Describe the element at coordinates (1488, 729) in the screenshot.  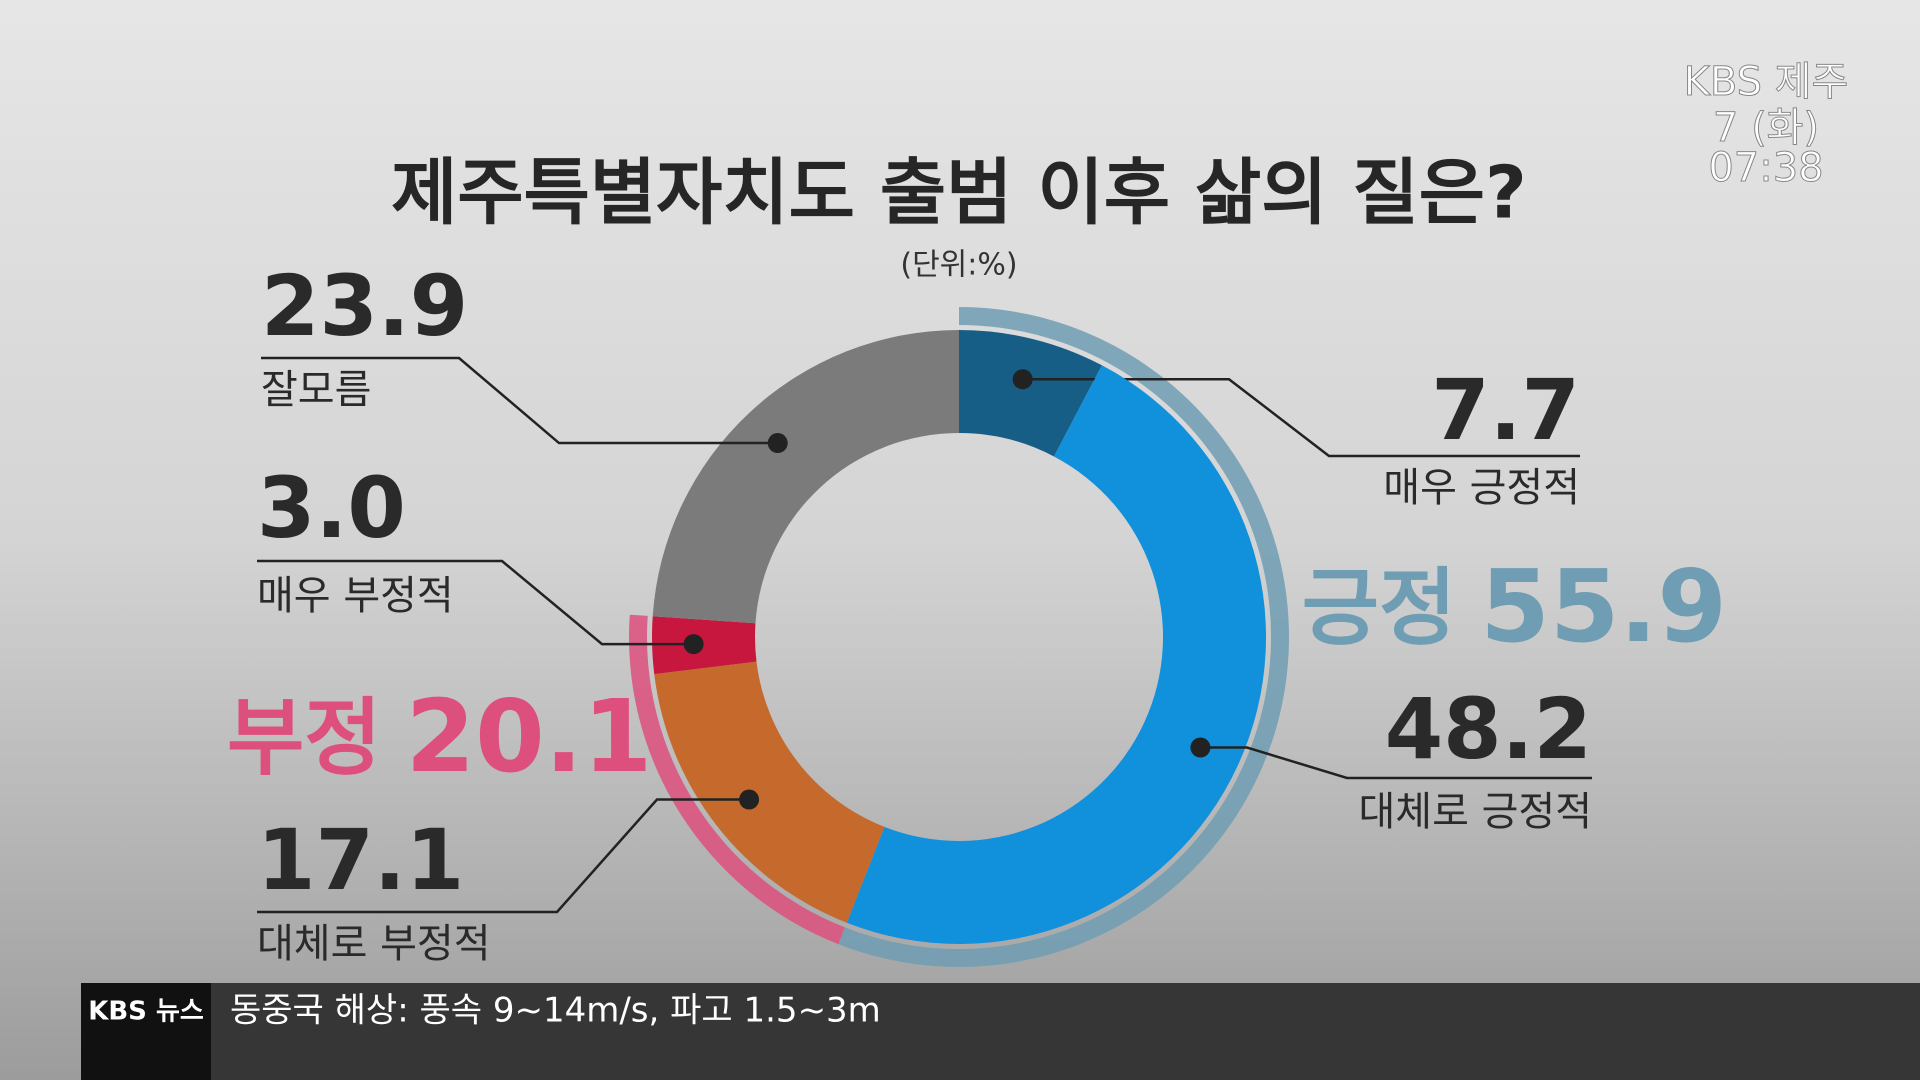
I see `value-label: 48.2` at that location.